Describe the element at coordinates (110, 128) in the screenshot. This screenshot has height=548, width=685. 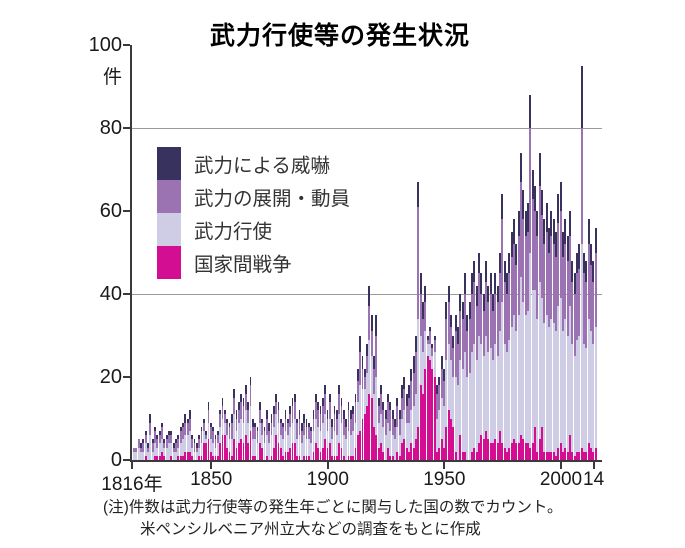
I see `y-tick-label-80: 80` at that location.